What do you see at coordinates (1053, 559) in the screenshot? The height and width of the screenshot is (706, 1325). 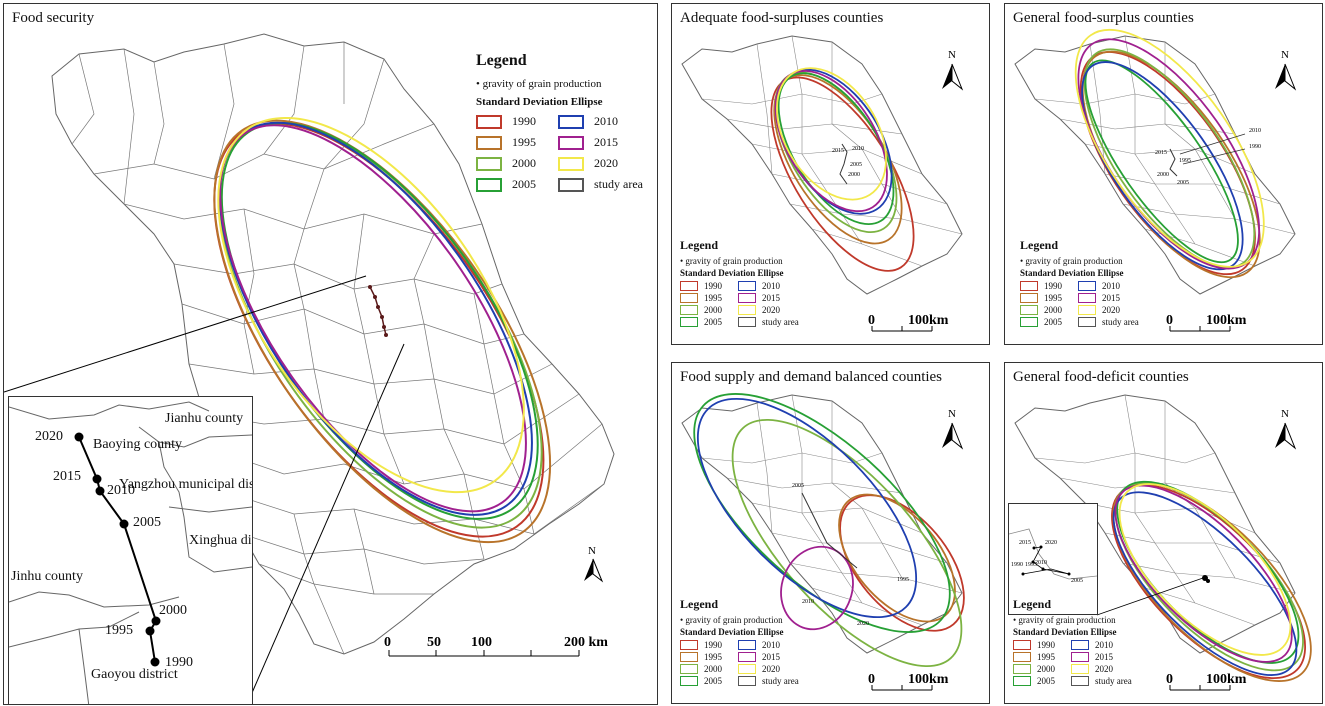 I see `deficit-inset: 2015 2020 1990 2010 1995 2005` at bounding box center [1053, 559].